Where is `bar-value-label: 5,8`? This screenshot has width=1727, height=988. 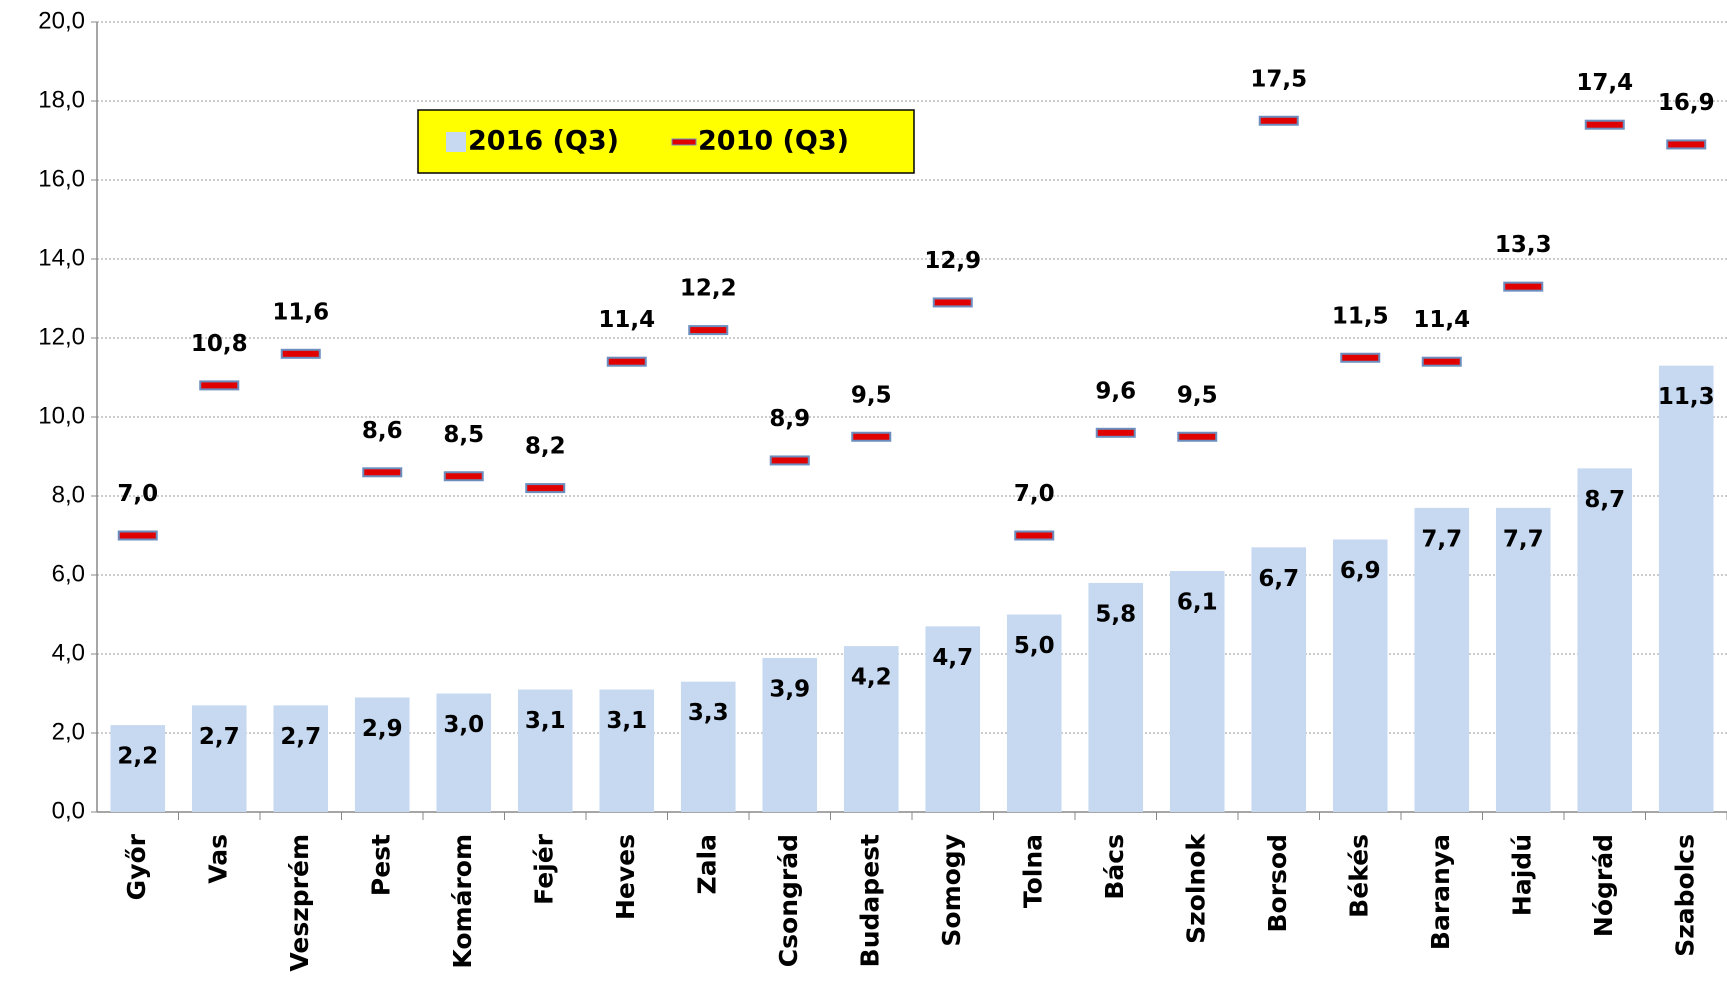
bar-value-label: 5,8 is located at coordinates (1115, 614).